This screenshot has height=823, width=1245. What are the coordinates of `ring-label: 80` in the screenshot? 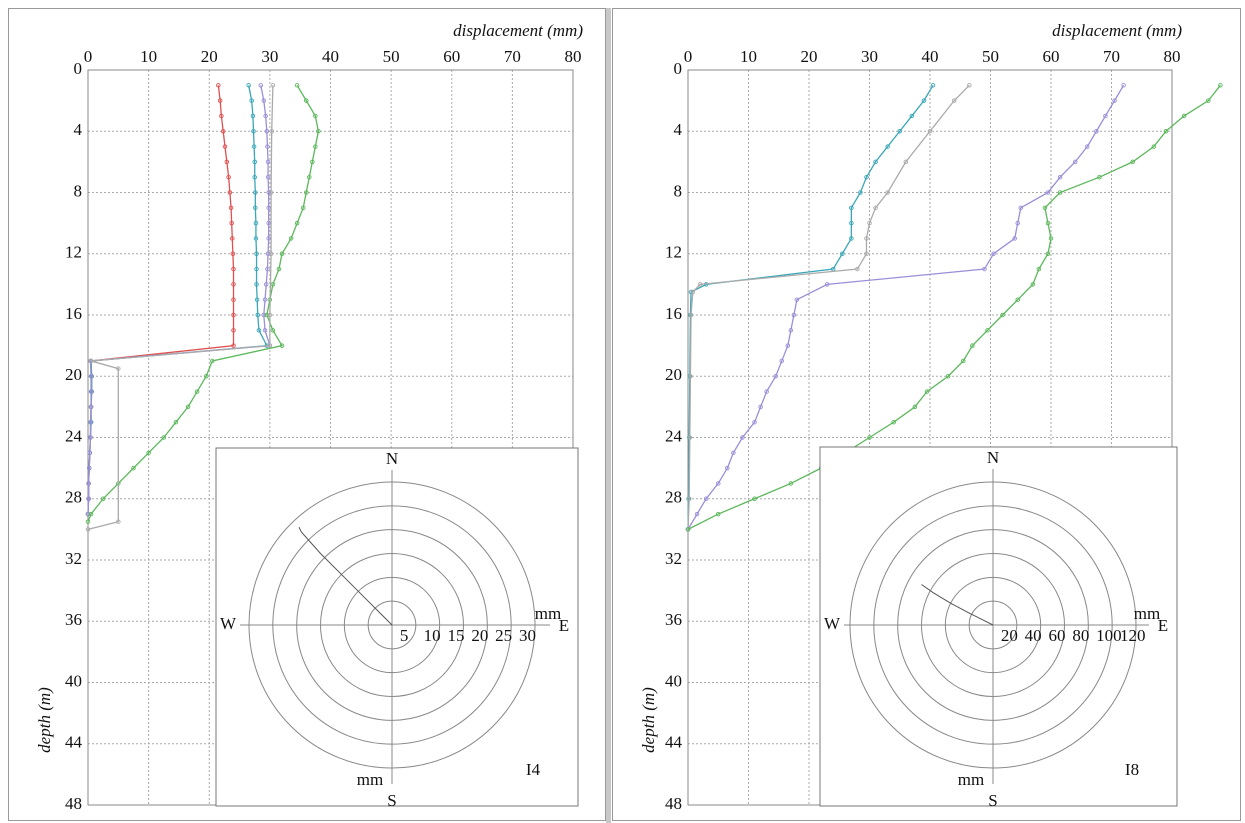 It's located at (1080, 635).